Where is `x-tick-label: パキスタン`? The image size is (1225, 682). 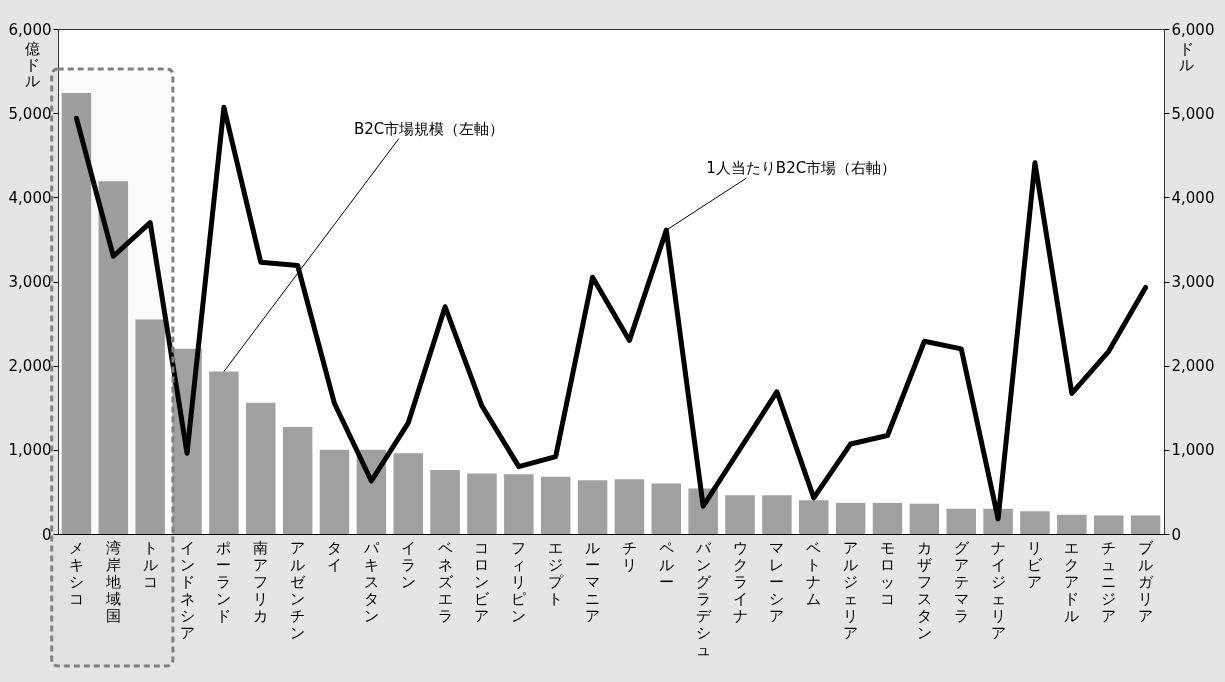
x-tick-label: パキスタン is located at coordinates (371, 581).